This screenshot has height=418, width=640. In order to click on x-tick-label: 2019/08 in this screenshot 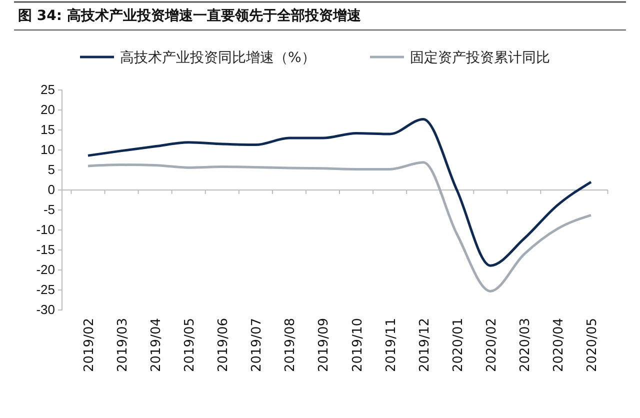, I will do `click(290, 345)`.